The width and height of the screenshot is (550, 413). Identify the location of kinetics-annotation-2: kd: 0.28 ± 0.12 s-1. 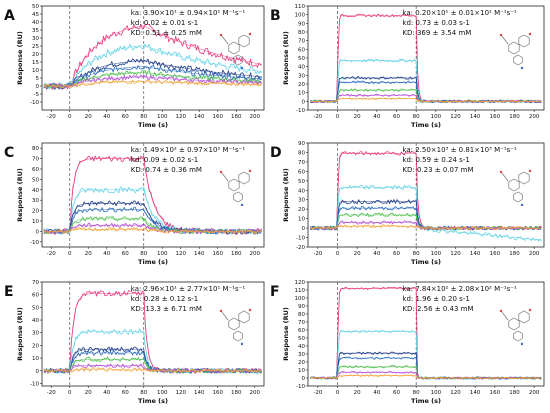
(164, 299).